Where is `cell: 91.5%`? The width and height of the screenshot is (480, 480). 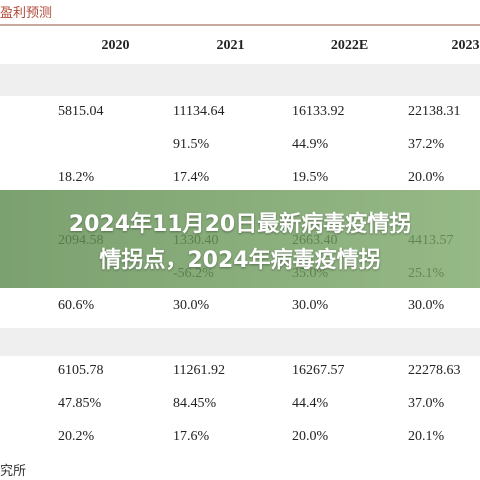
cell: 91.5% is located at coordinates (191, 144).